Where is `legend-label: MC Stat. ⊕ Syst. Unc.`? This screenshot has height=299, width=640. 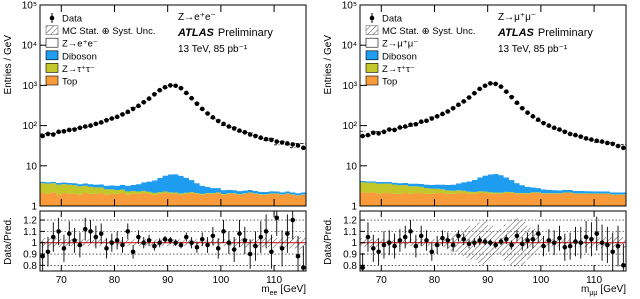
legend-label: MC Stat. ⊕ Syst. Unc. is located at coordinates (428, 31).